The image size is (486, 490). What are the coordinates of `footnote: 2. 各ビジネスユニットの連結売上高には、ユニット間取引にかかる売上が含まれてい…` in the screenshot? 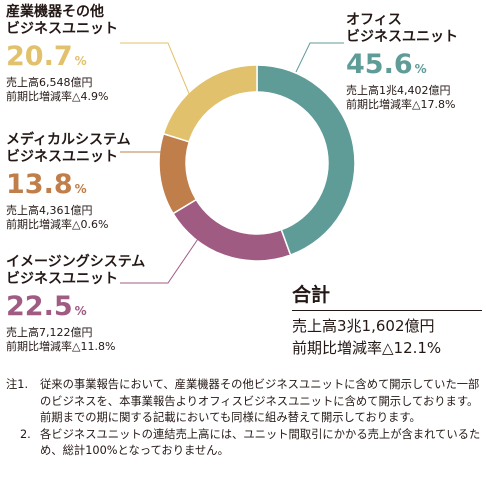 It's located at (244, 443).